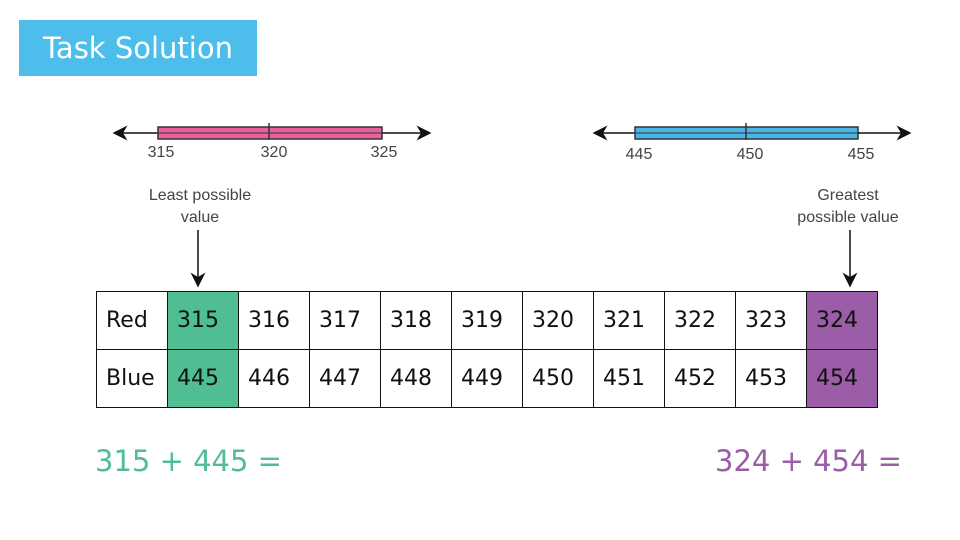  Describe the element at coordinates (132, 320) in the screenshot. I see `row-label: Red` at that location.